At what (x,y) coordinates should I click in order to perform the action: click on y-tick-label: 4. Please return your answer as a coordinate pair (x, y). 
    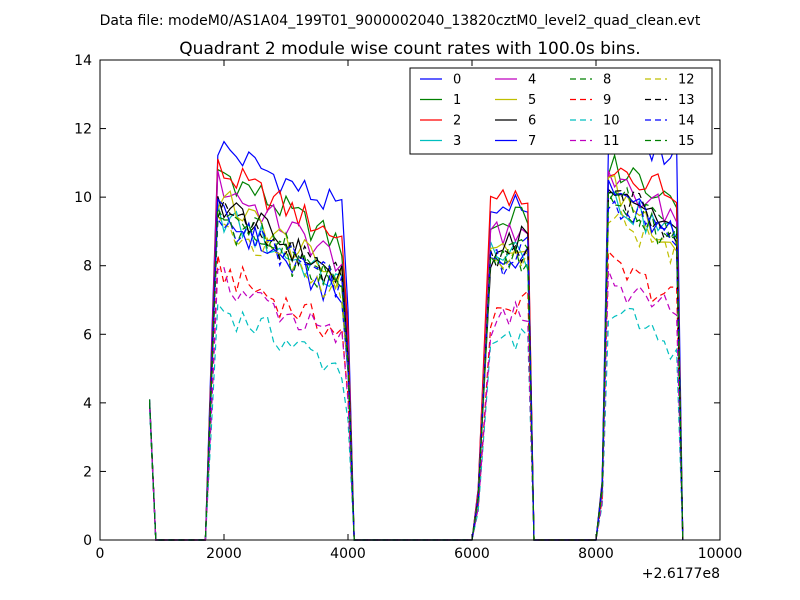
    Looking at the image, I should click on (87, 404).